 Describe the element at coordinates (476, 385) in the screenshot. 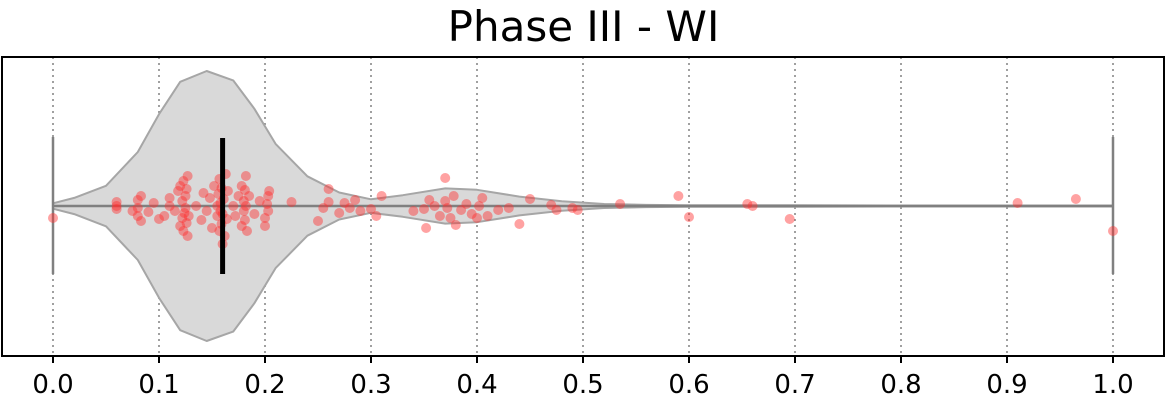

I see `x-tick-label: 0.4` at that location.